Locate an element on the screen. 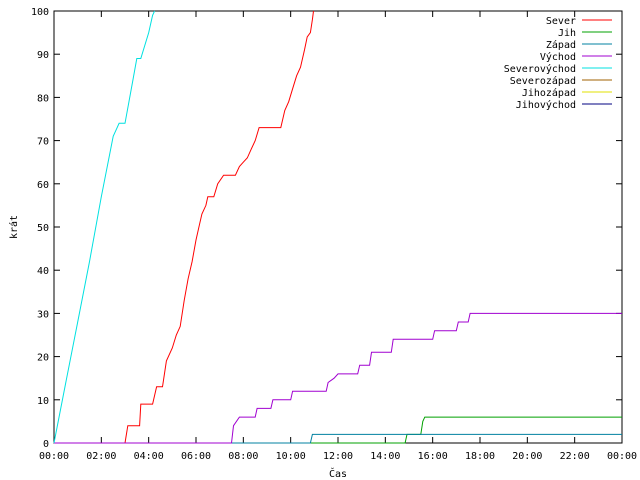 The image size is (640, 480). legend-label: Východ is located at coordinates (558, 57).